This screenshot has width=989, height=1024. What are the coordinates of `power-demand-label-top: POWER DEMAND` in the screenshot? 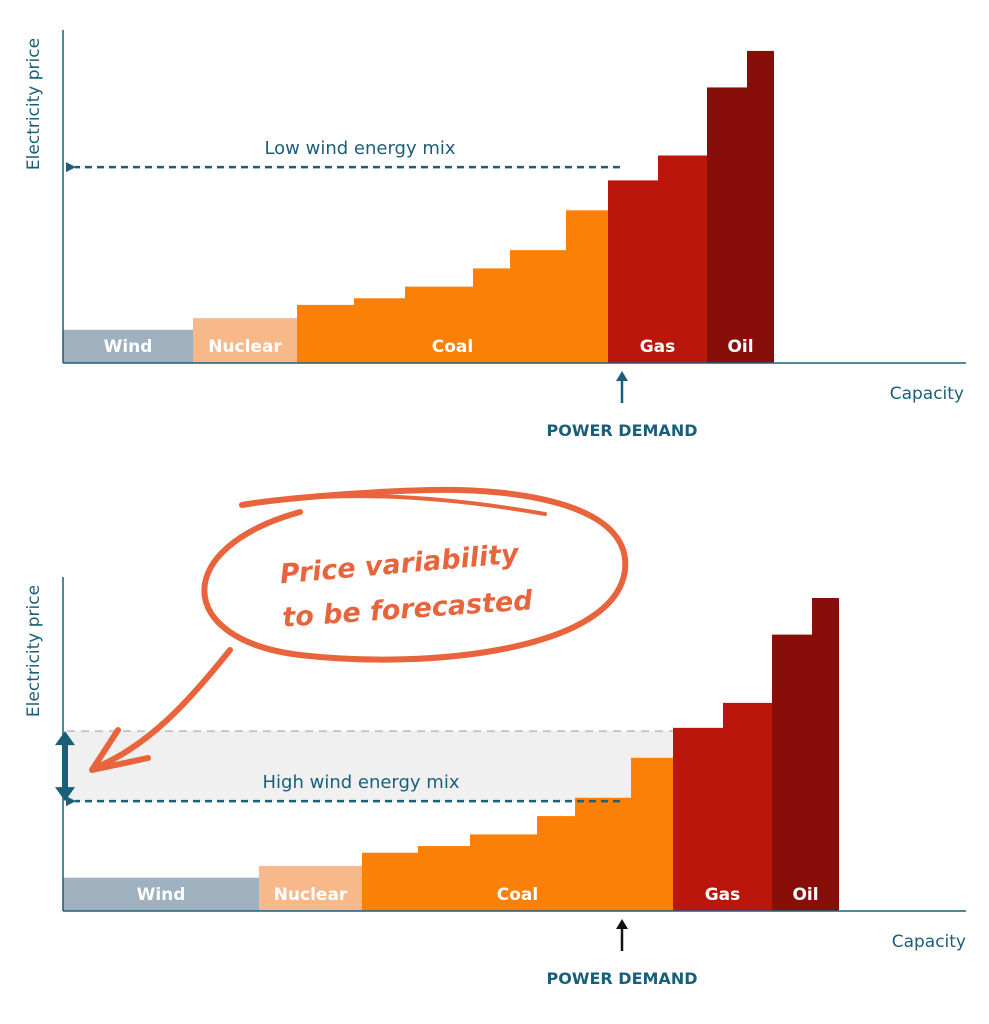 It's located at (622, 430).